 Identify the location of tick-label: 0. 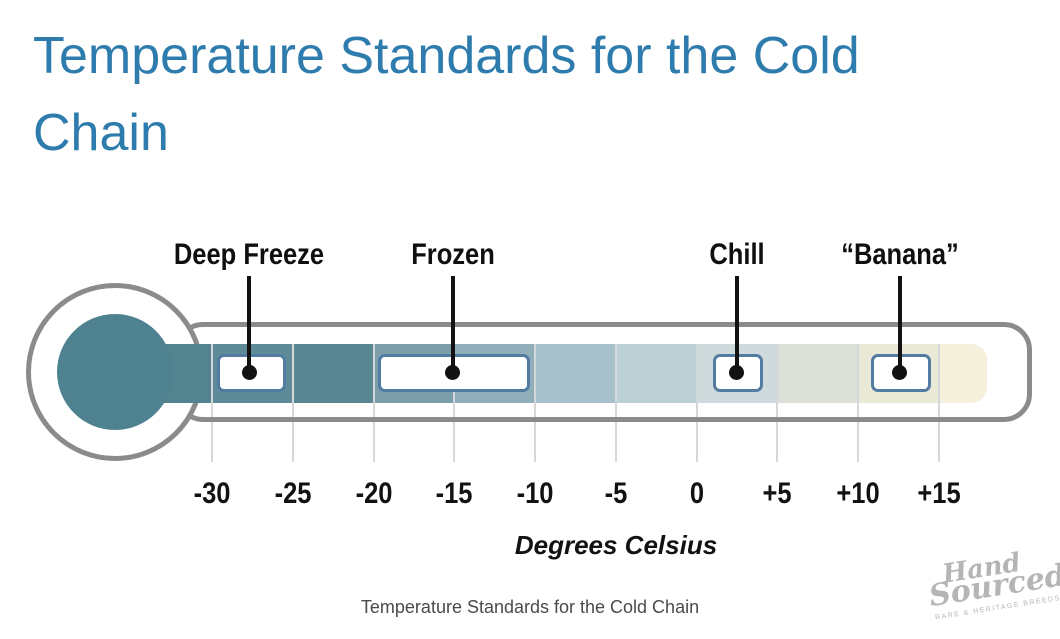
(696, 493).